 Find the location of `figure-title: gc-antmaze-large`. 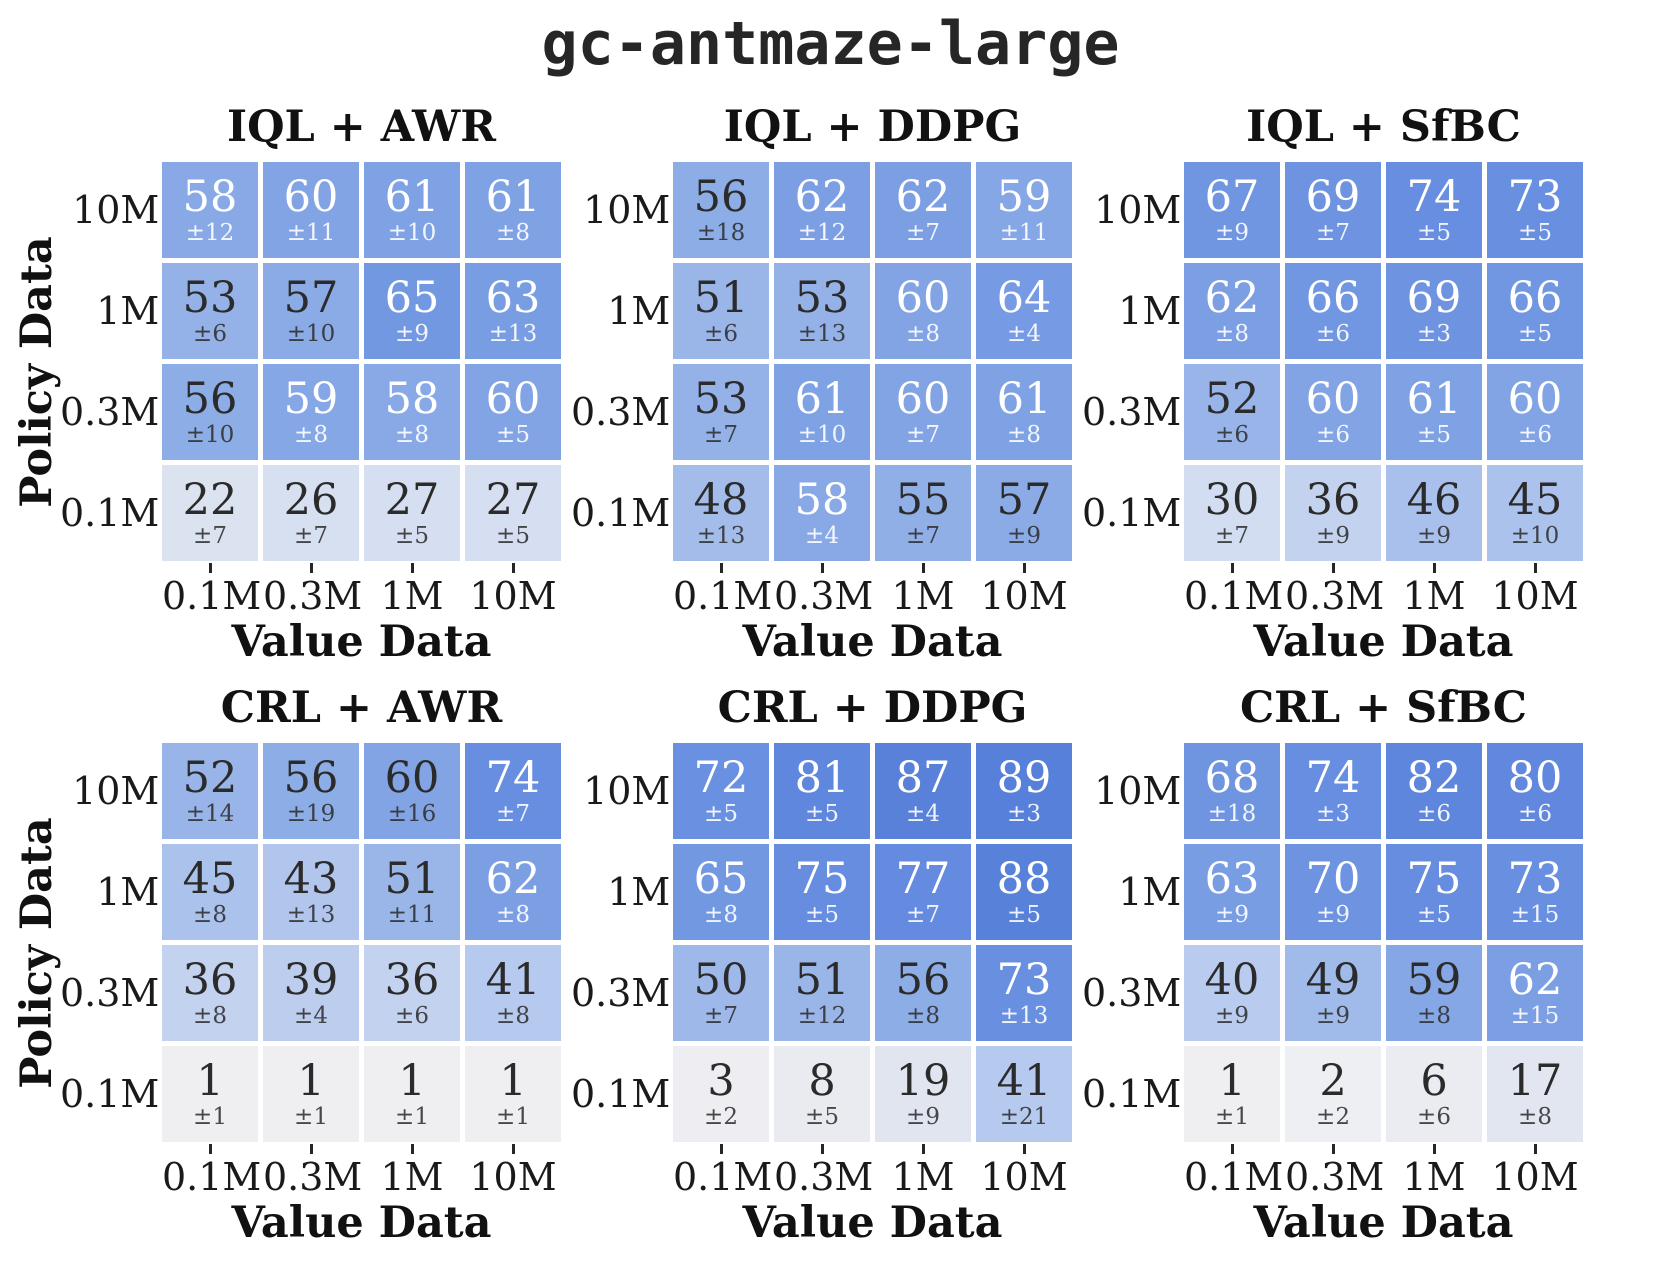

figure-title: gc-antmaze-large is located at coordinates (830, 44).